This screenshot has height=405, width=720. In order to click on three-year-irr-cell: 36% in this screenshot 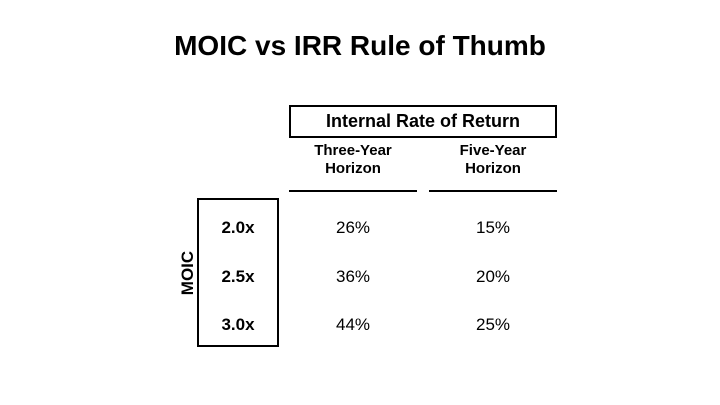, I will do `click(353, 276)`.